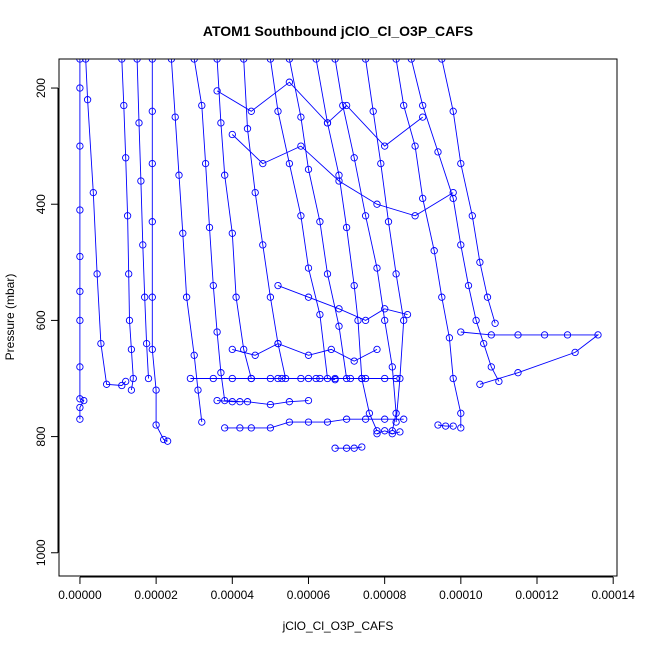  I want to click on y-tick-label: 600, so click(41, 320).